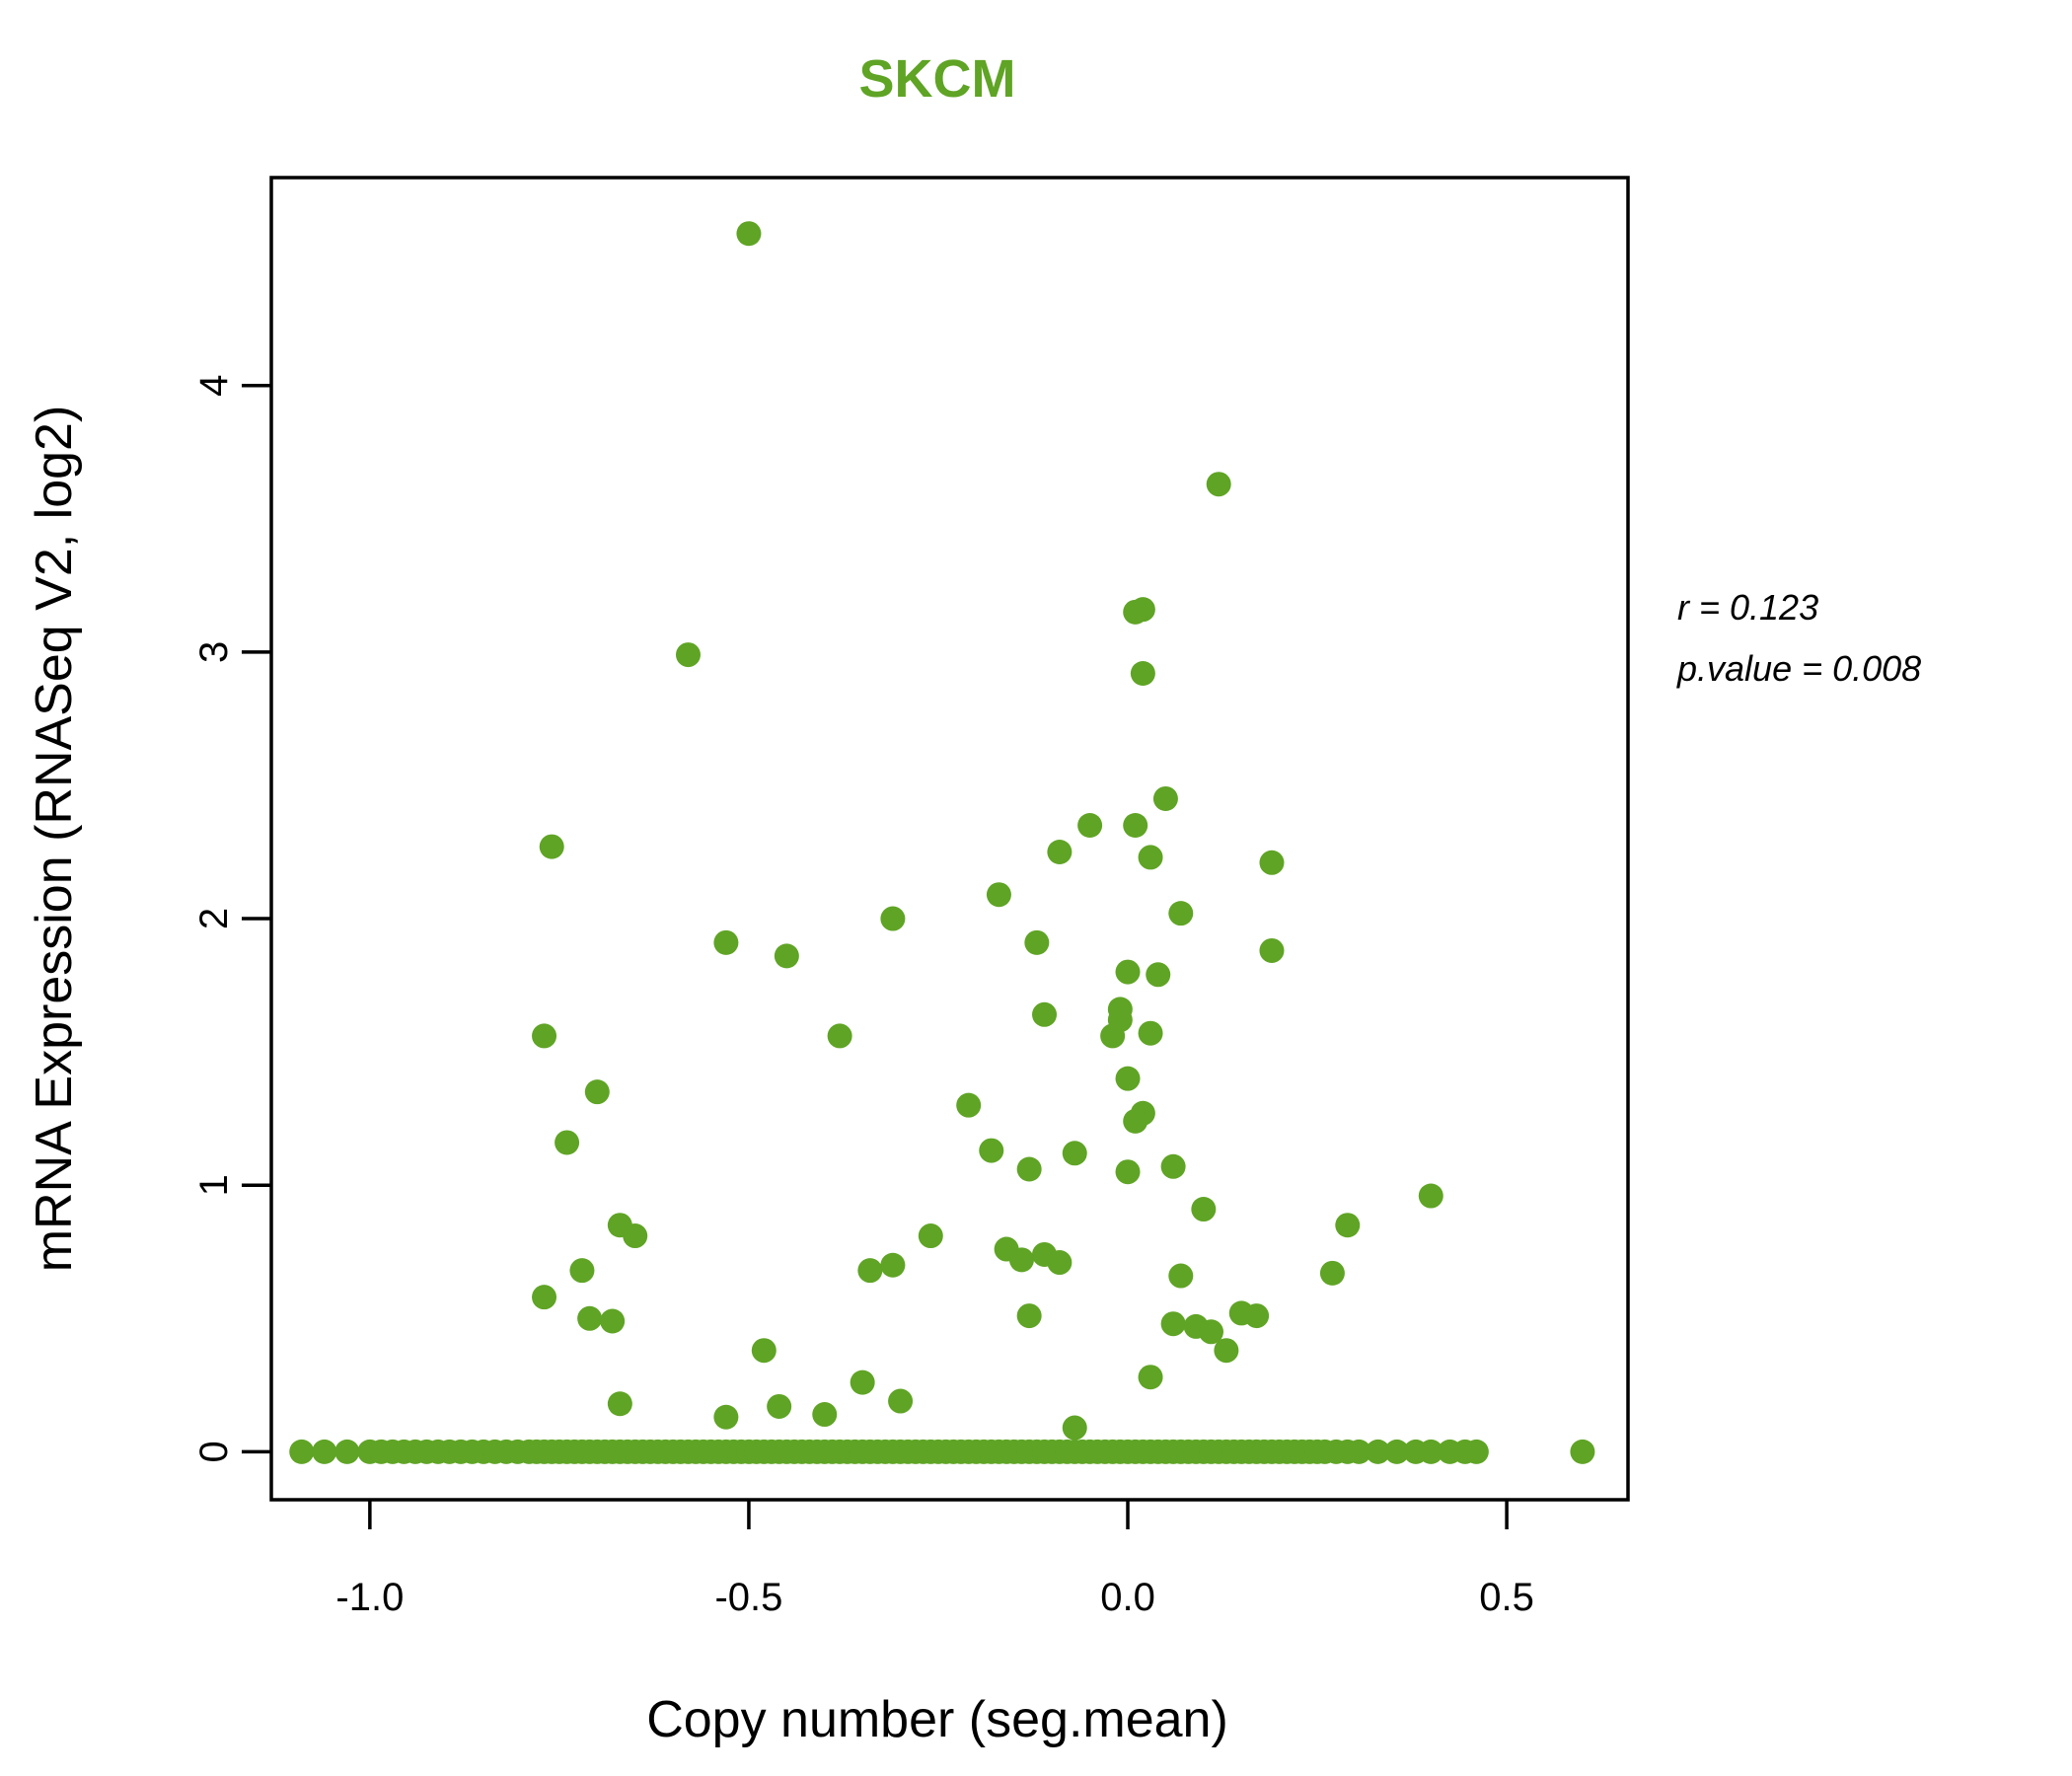 This screenshot has width=2072, height=1776. Describe the element at coordinates (214, 918) in the screenshot. I see `y-tick-label: 2` at that location.